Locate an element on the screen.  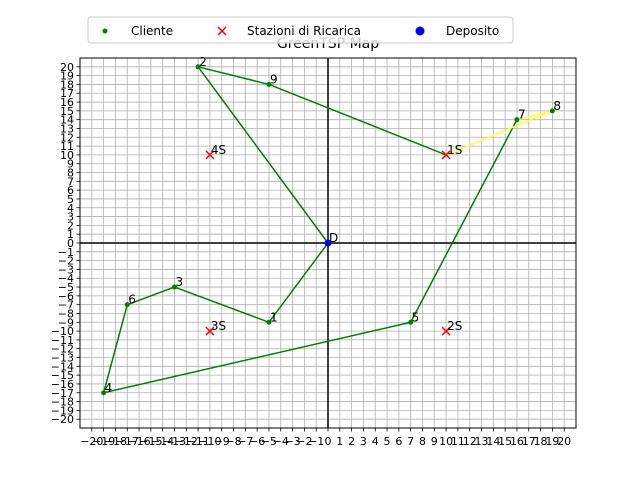
y-tick-label: −6 is located at coordinates (66, 296).